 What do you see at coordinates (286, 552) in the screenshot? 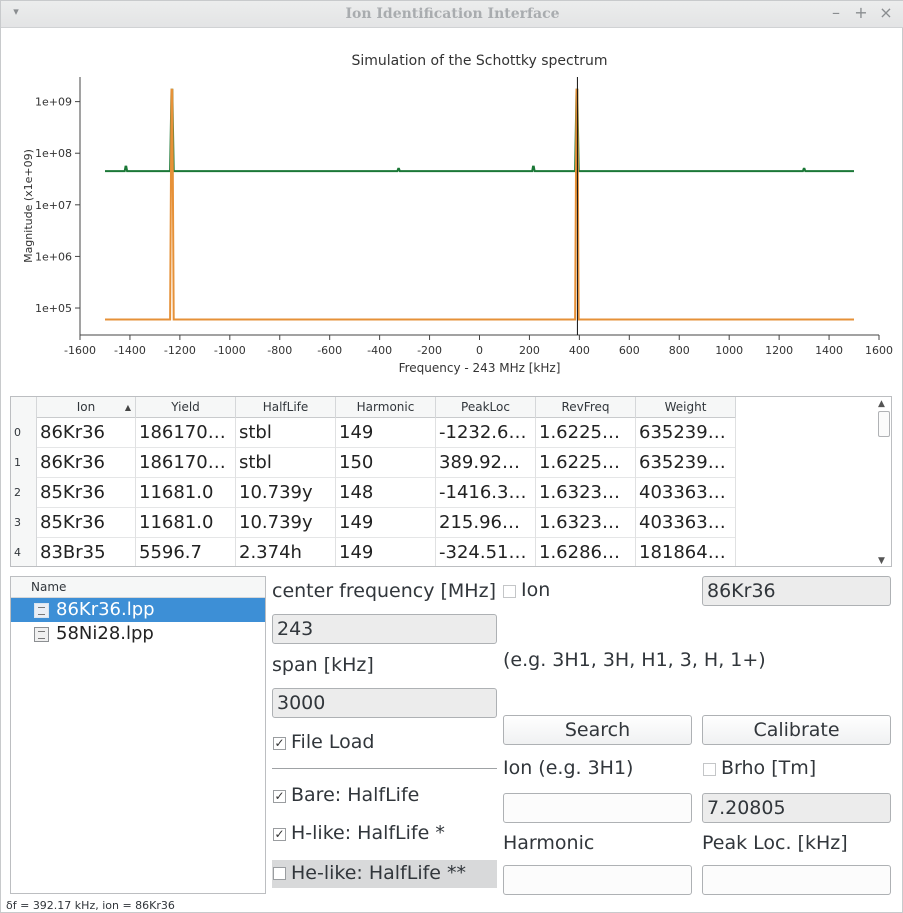
I see `table-cell: 2.374h` at bounding box center [286, 552].